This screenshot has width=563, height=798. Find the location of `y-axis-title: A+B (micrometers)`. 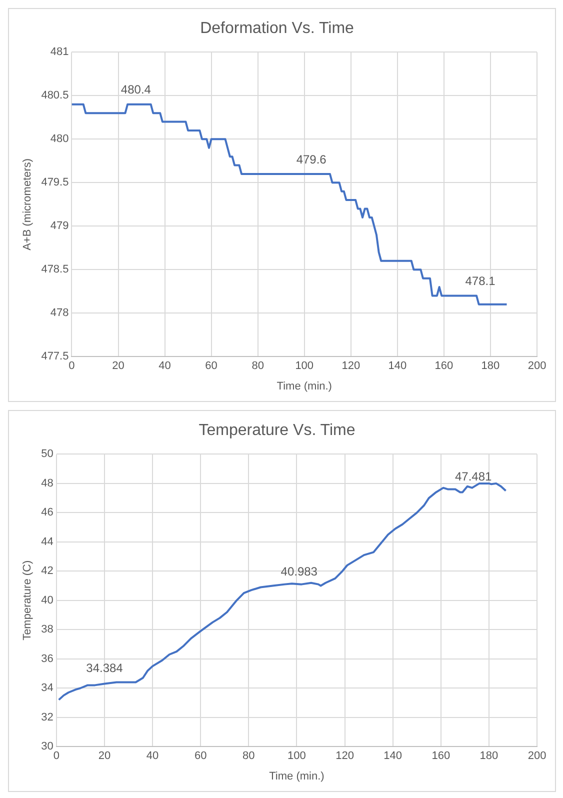

y-axis-title: A+B (micrometers) is located at coordinates (28, 204).